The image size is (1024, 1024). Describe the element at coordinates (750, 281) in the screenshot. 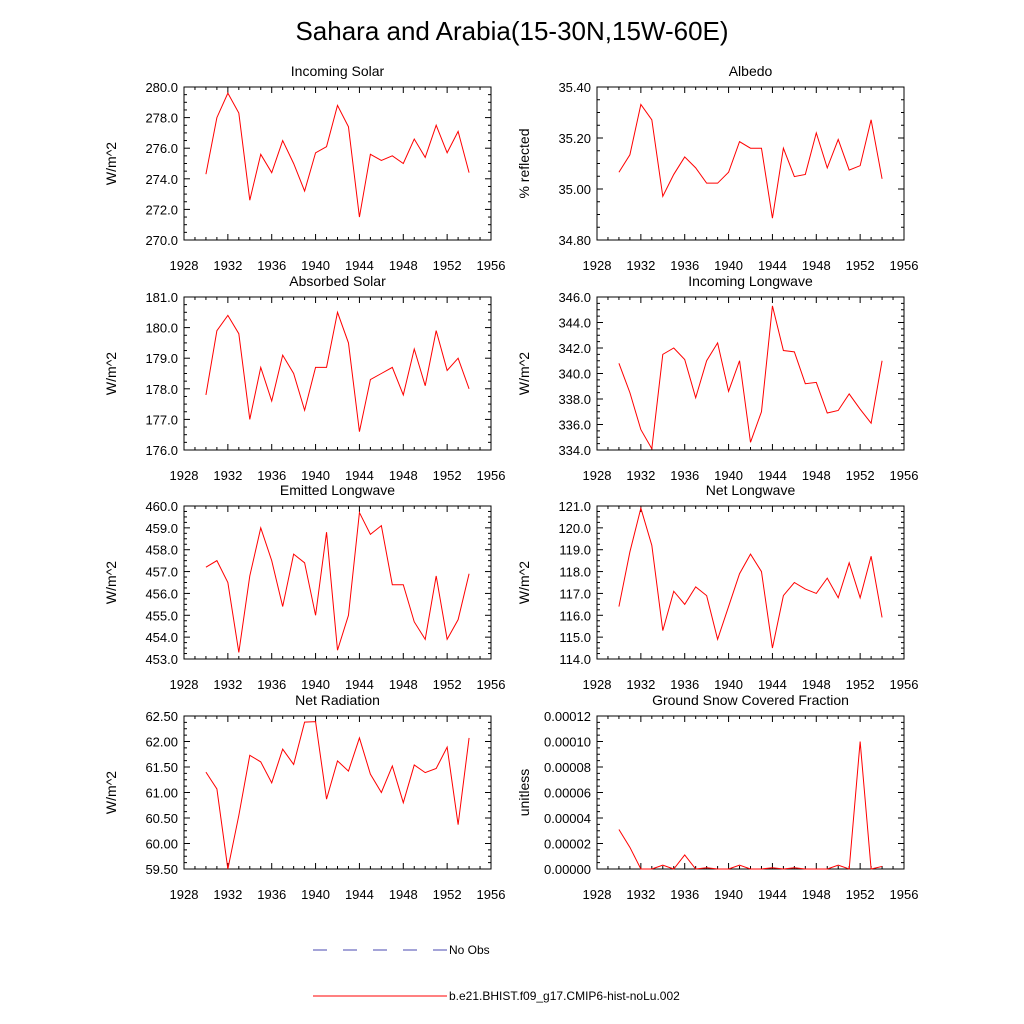

I see `panel-title: Incoming Longwave` at that location.